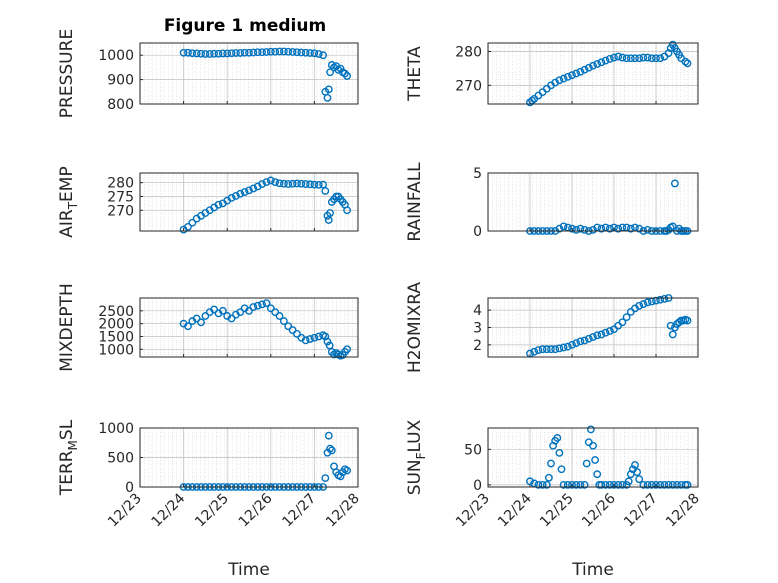 The height and width of the screenshot is (583, 778). Describe the element at coordinates (67, 73) in the screenshot. I see `y-axis-label: PRESSURE` at that location.